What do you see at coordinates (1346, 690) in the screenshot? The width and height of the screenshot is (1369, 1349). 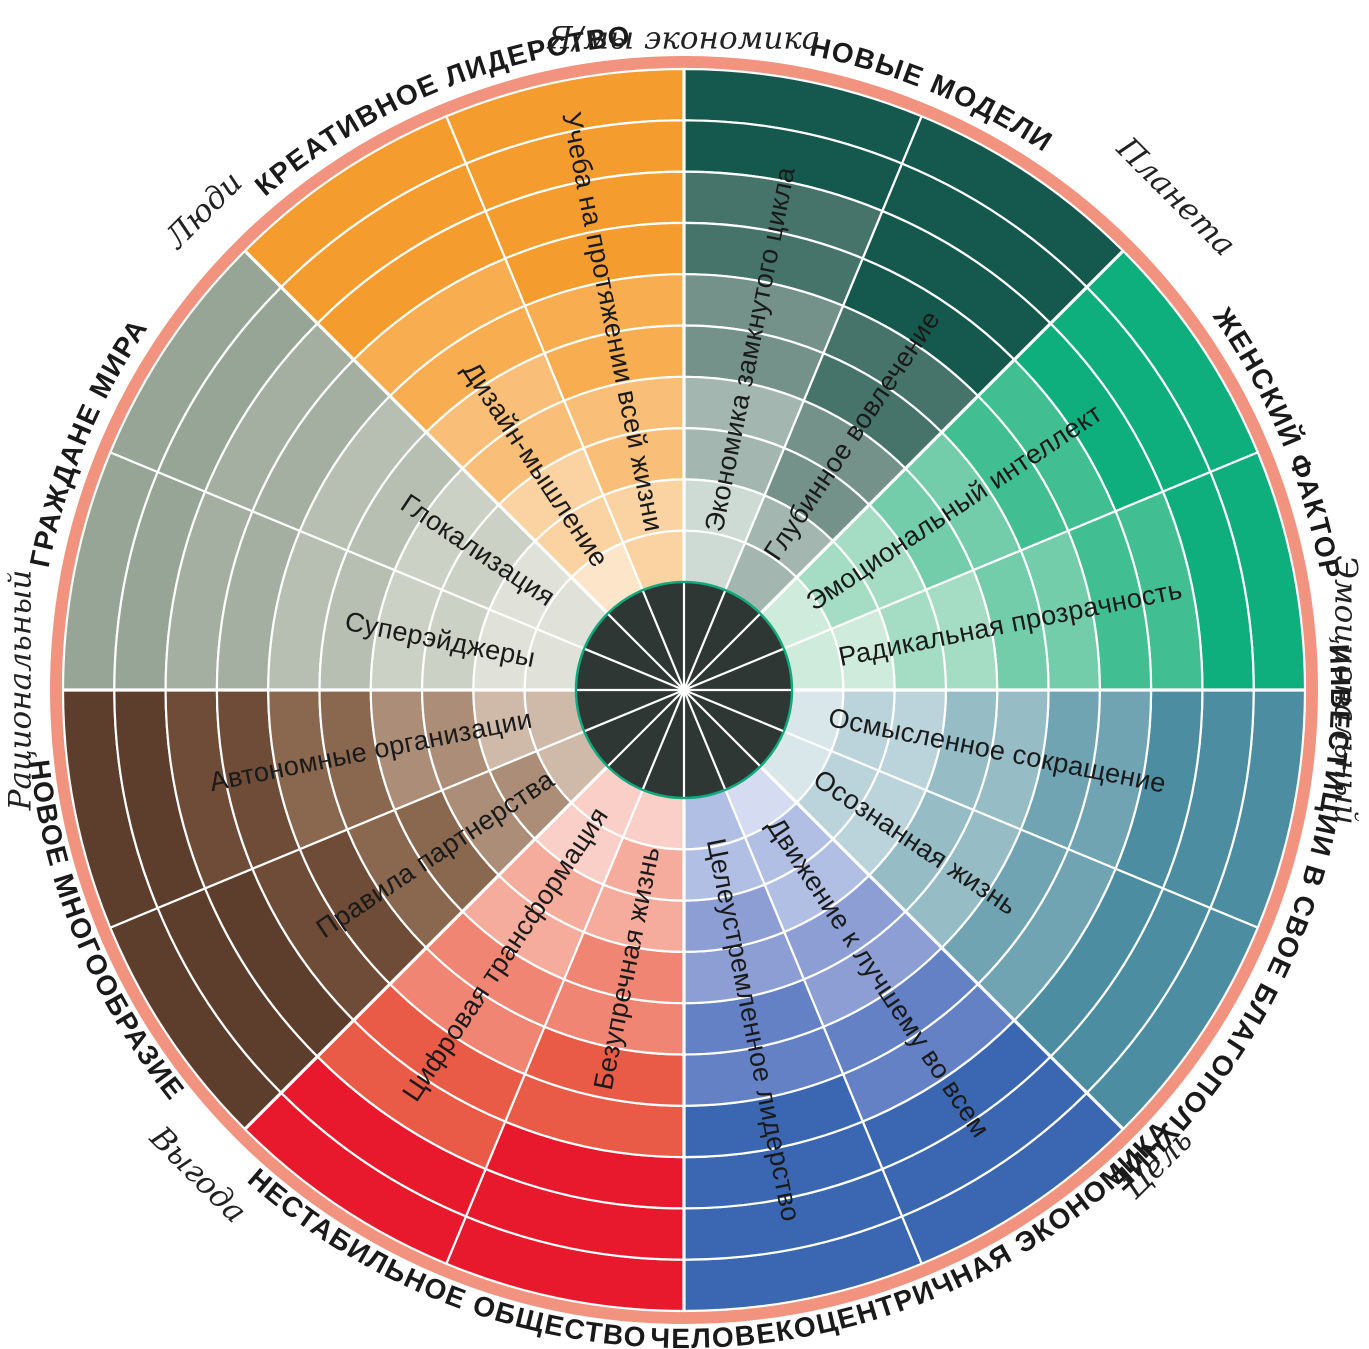 I see `axis-label: Эмоциональный` at bounding box center [1346, 690].